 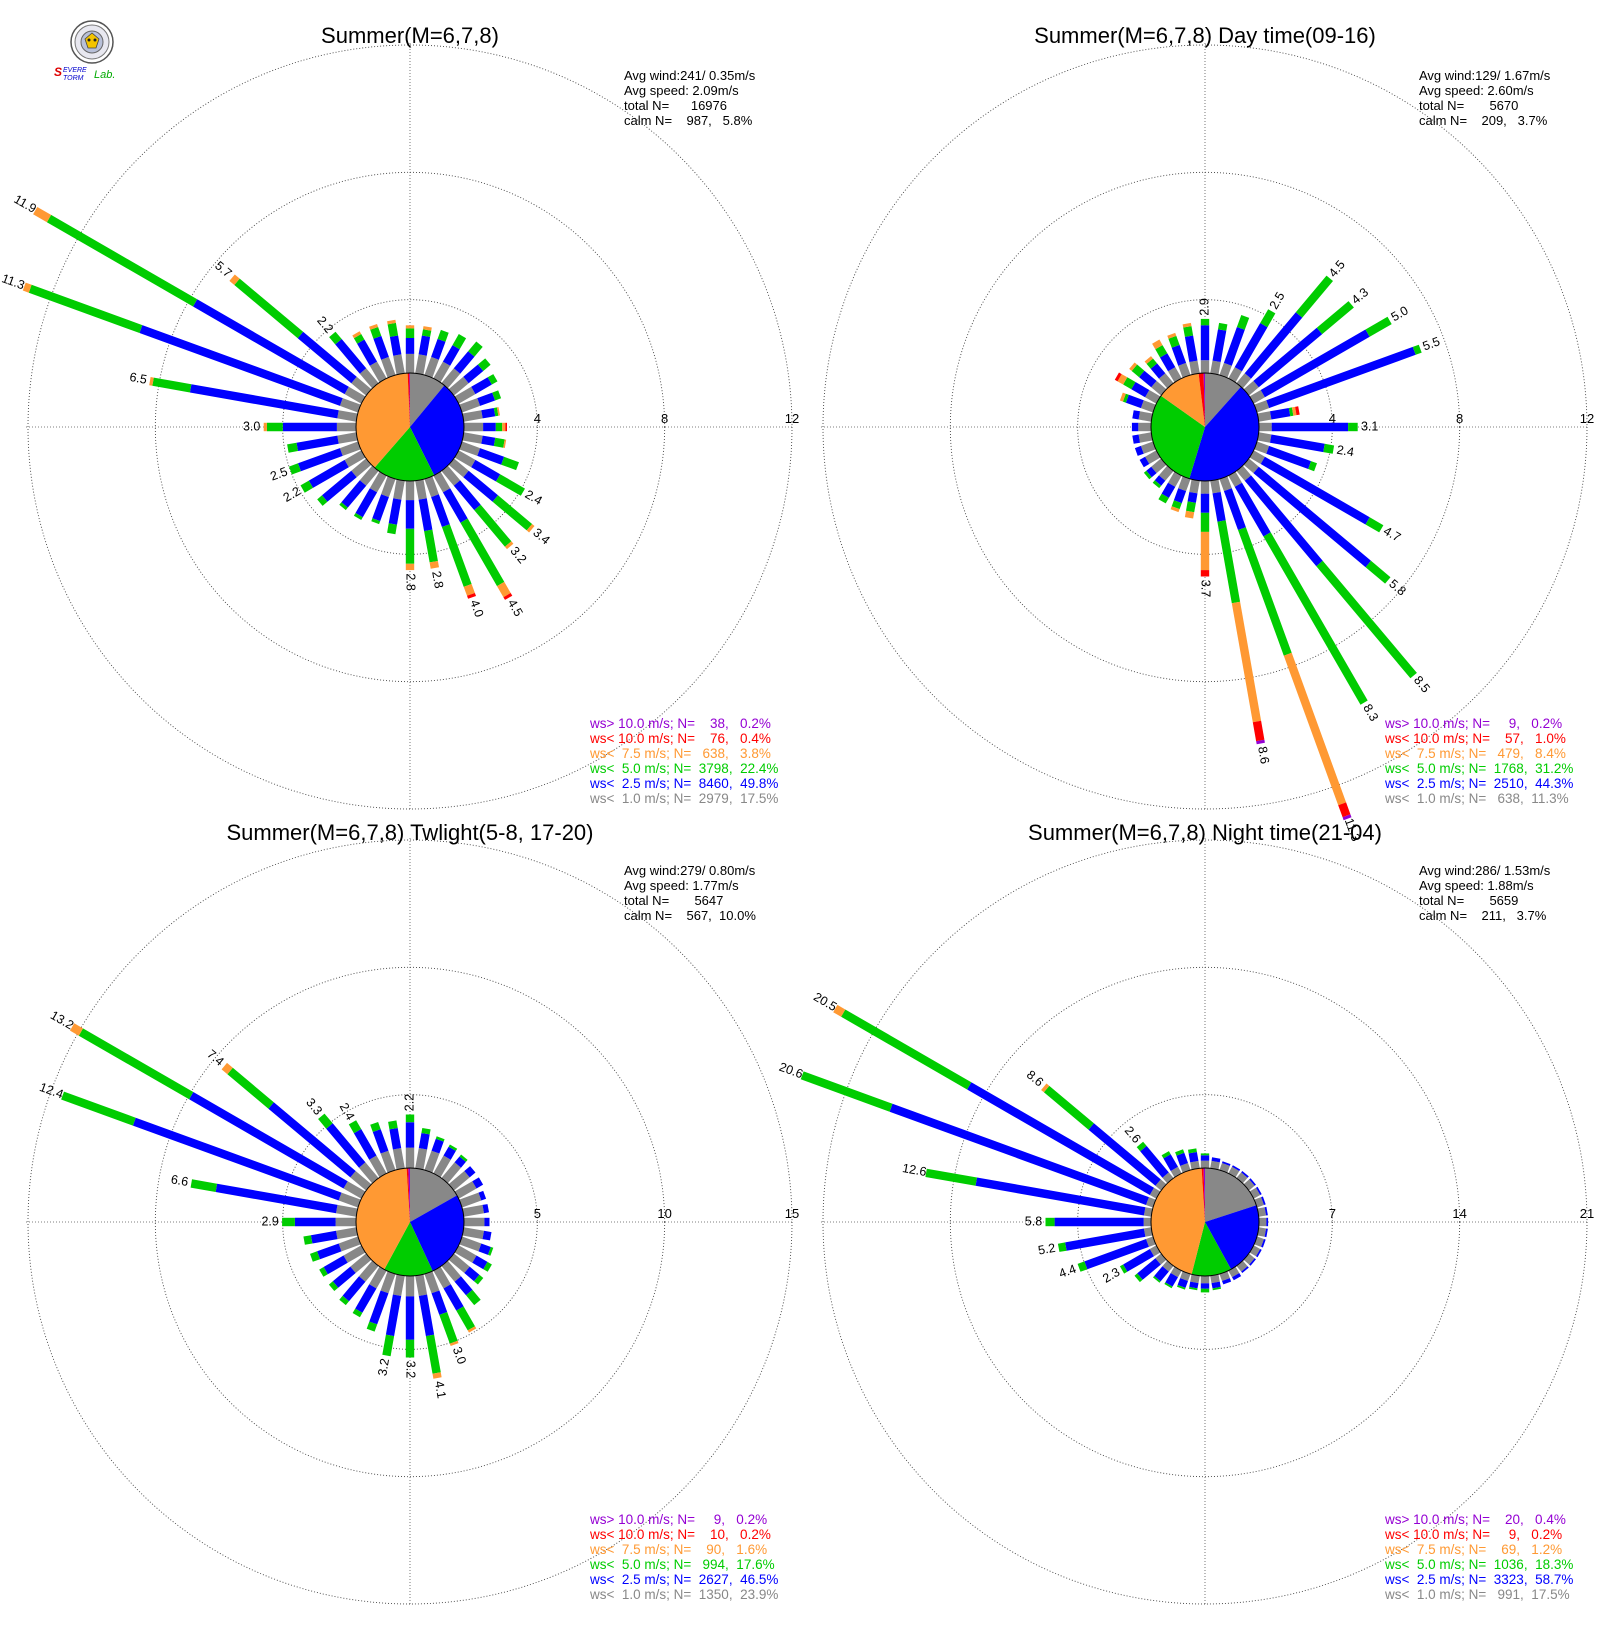 I want to click on bar-total-label: 3.1, so click(x=1369, y=426).